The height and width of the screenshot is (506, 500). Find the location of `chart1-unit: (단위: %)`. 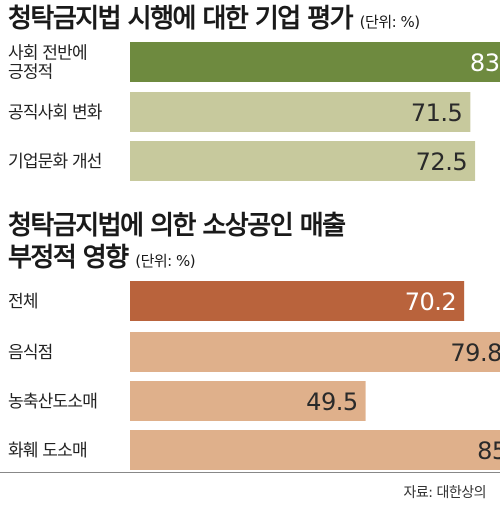

chart1-unit: (단위: %) is located at coordinates (389, 22).